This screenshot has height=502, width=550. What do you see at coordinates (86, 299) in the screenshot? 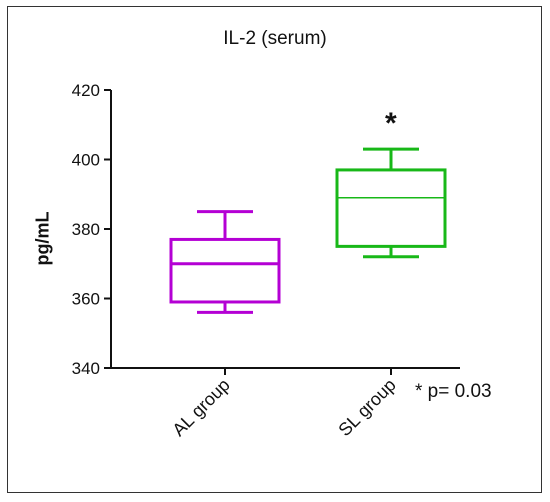
I see `y-tick-label: 360` at bounding box center [86, 299].